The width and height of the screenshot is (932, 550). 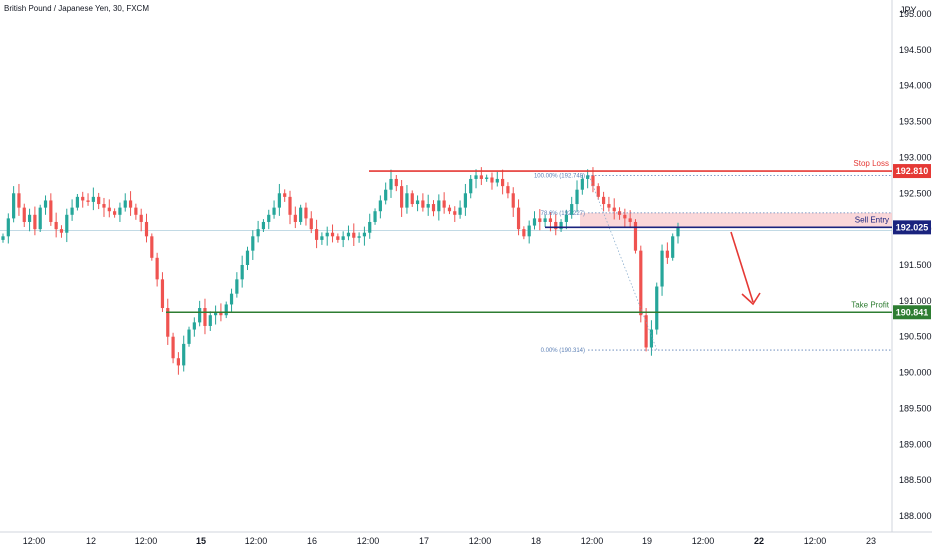 I want to click on price-badge-text: 190.841, so click(x=912, y=312).